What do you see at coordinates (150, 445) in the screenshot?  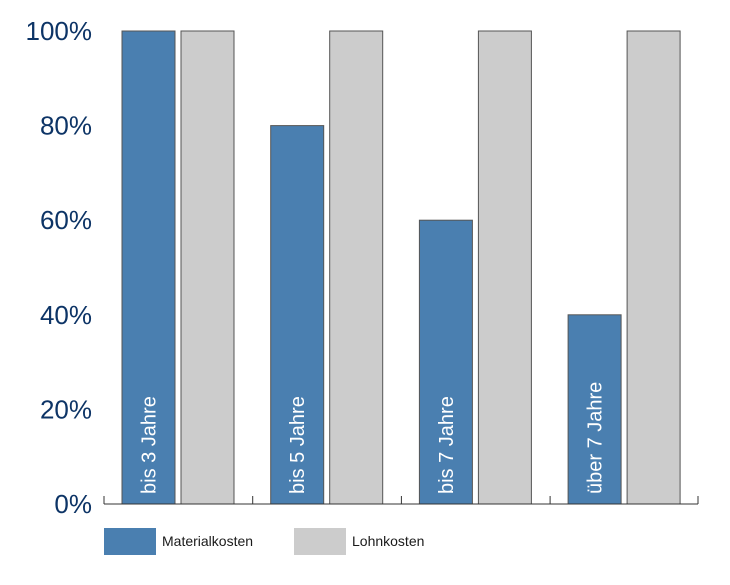 I see `category-label: bis 3 Jahre` at bounding box center [150, 445].